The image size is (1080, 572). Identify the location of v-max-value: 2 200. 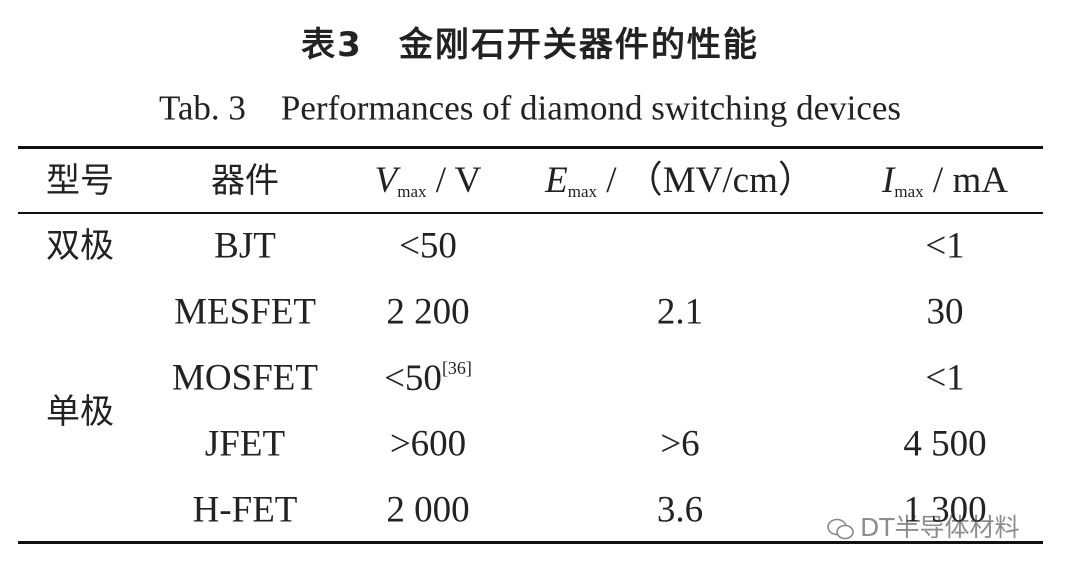
(428, 312).